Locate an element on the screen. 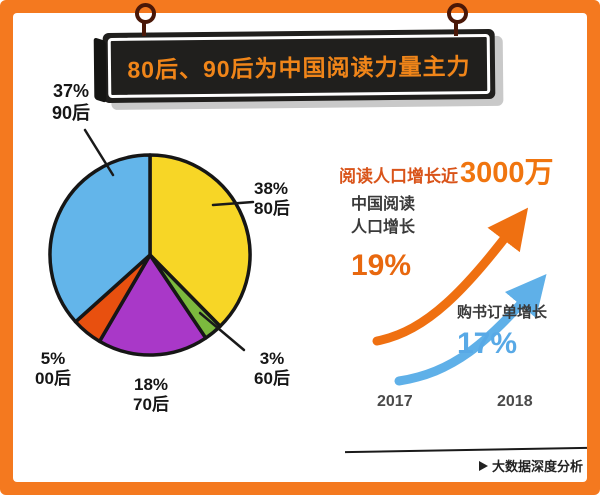 This screenshot has width=600, height=495. hanger-hook-left-icon is located at coordinates (144, 23).